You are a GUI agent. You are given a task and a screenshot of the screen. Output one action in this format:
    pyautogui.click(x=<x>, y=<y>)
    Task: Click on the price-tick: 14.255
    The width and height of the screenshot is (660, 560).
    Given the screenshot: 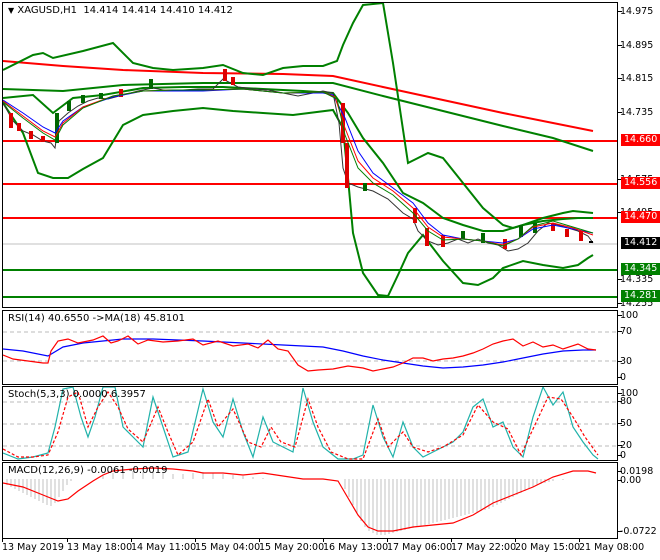 What is the action you would take?
    pyautogui.click(x=635, y=303)
    